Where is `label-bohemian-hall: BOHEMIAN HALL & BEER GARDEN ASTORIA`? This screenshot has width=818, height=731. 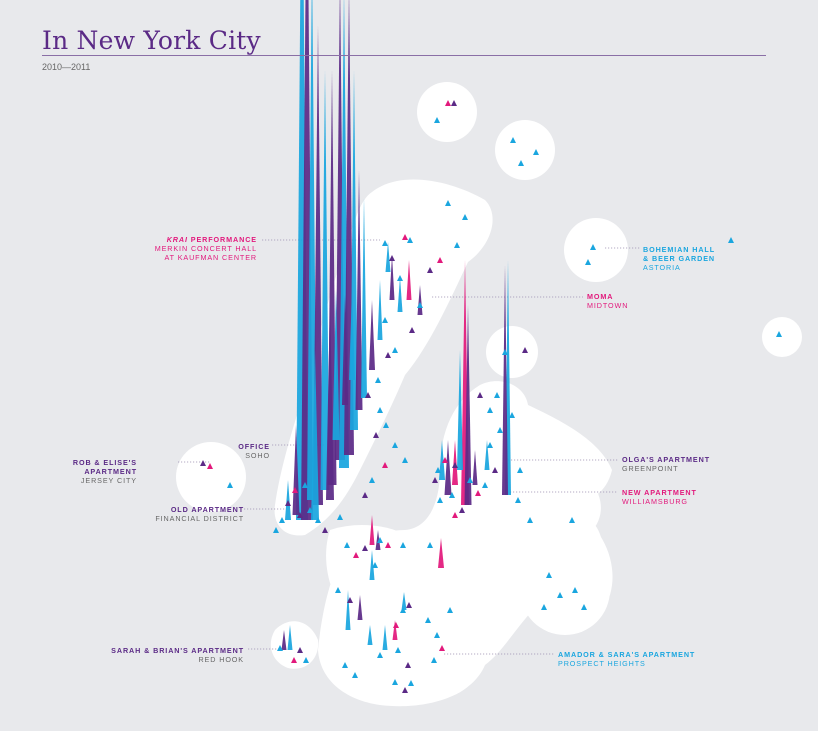
label-bohemian-hall: BOHEMIAN HALL & BEER GARDEN ASTORIA is located at coordinates (679, 258).